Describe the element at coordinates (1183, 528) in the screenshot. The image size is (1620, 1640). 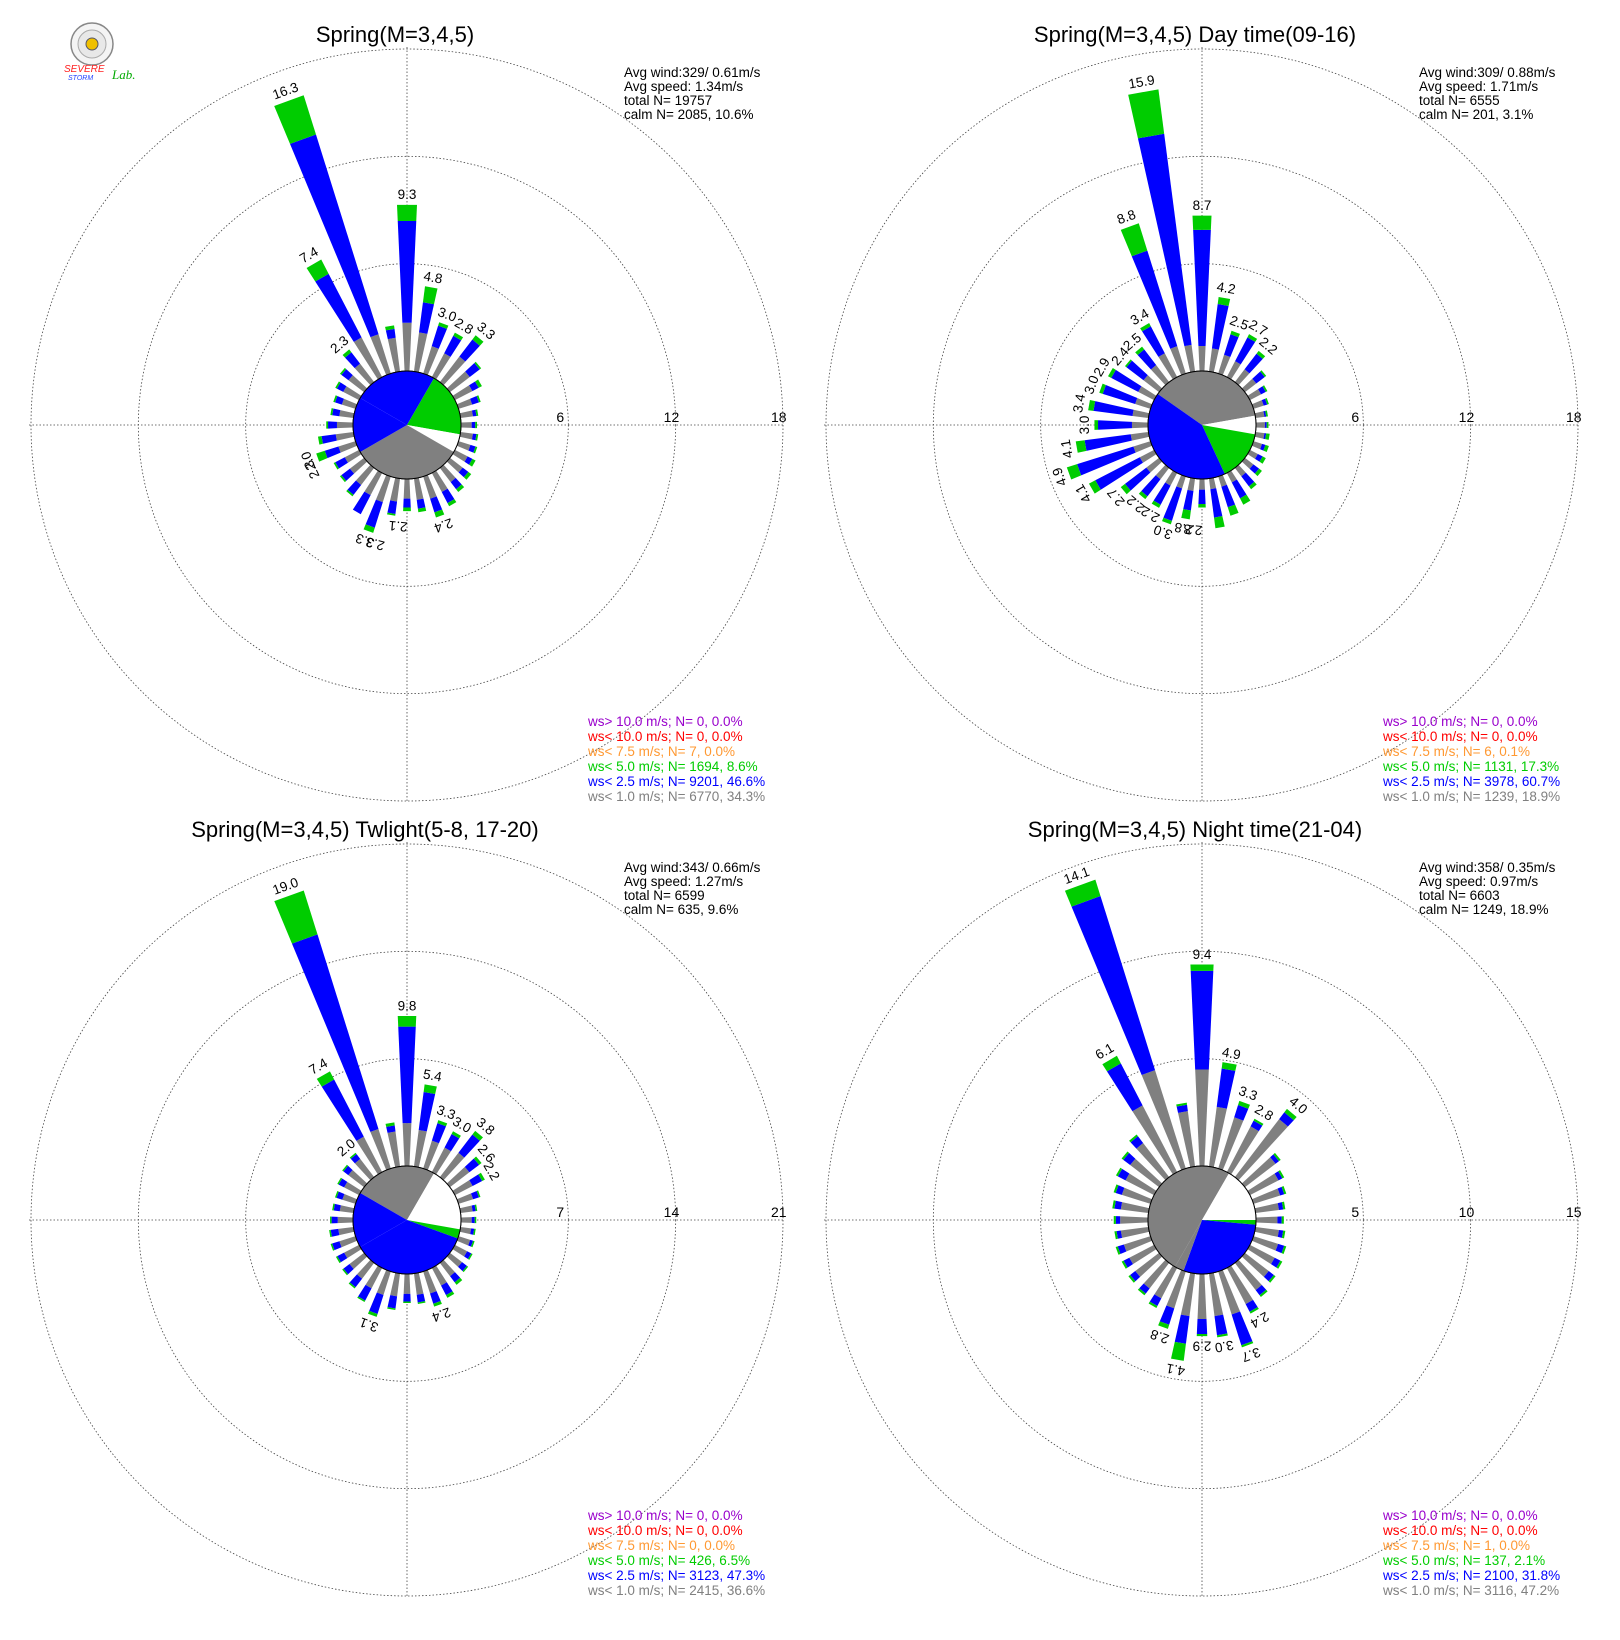
I see `bar-value-label: 2.8` at that location.